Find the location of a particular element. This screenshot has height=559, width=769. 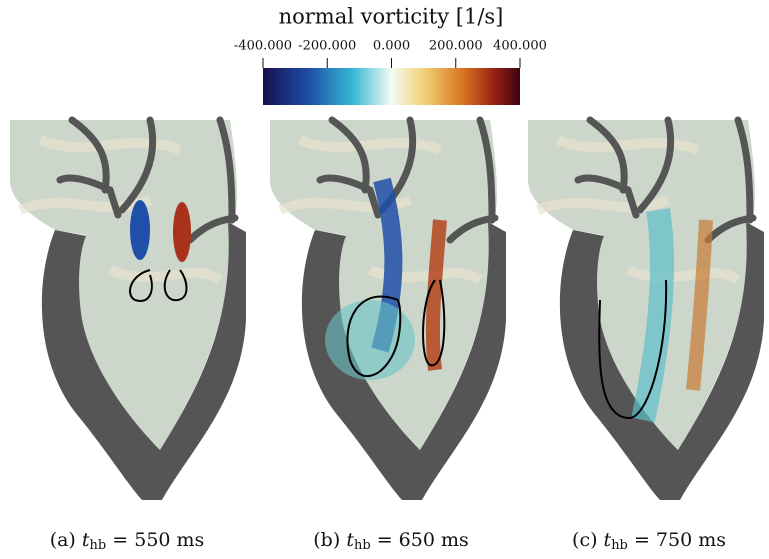

caption-c: (c) thb = 750 ms is located at coordinates (649, 542).